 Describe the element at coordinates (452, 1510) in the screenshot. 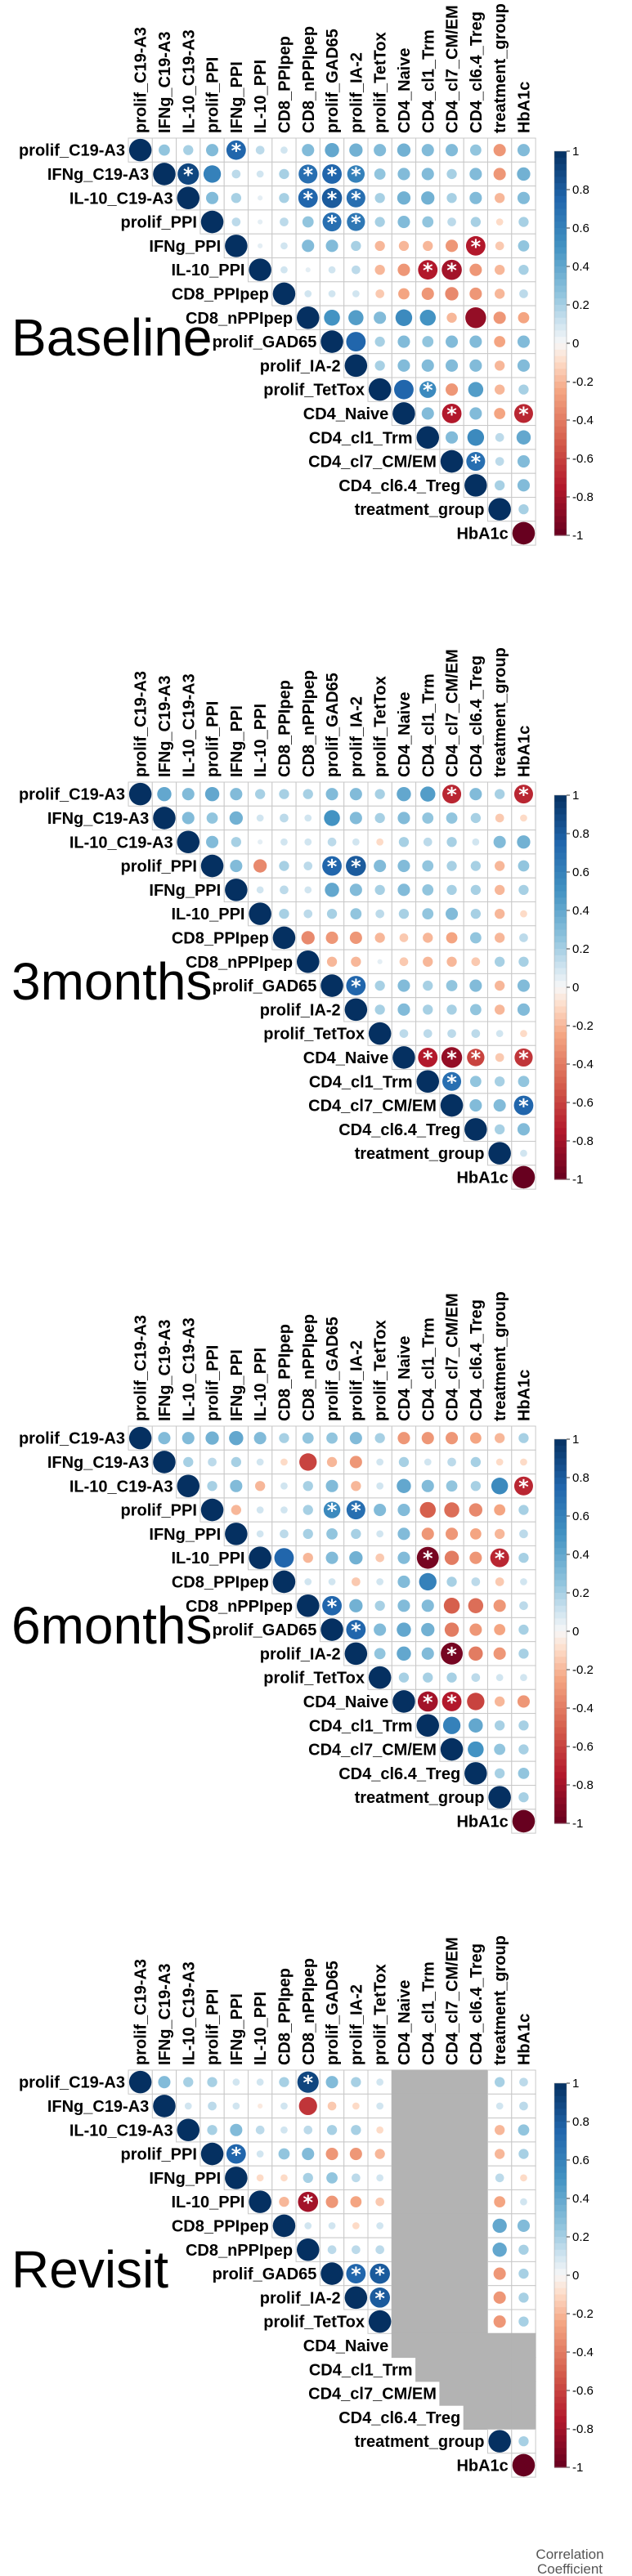

I see `corr-point-prolif-ppi-cd4-cl7-cm-em` at that location.